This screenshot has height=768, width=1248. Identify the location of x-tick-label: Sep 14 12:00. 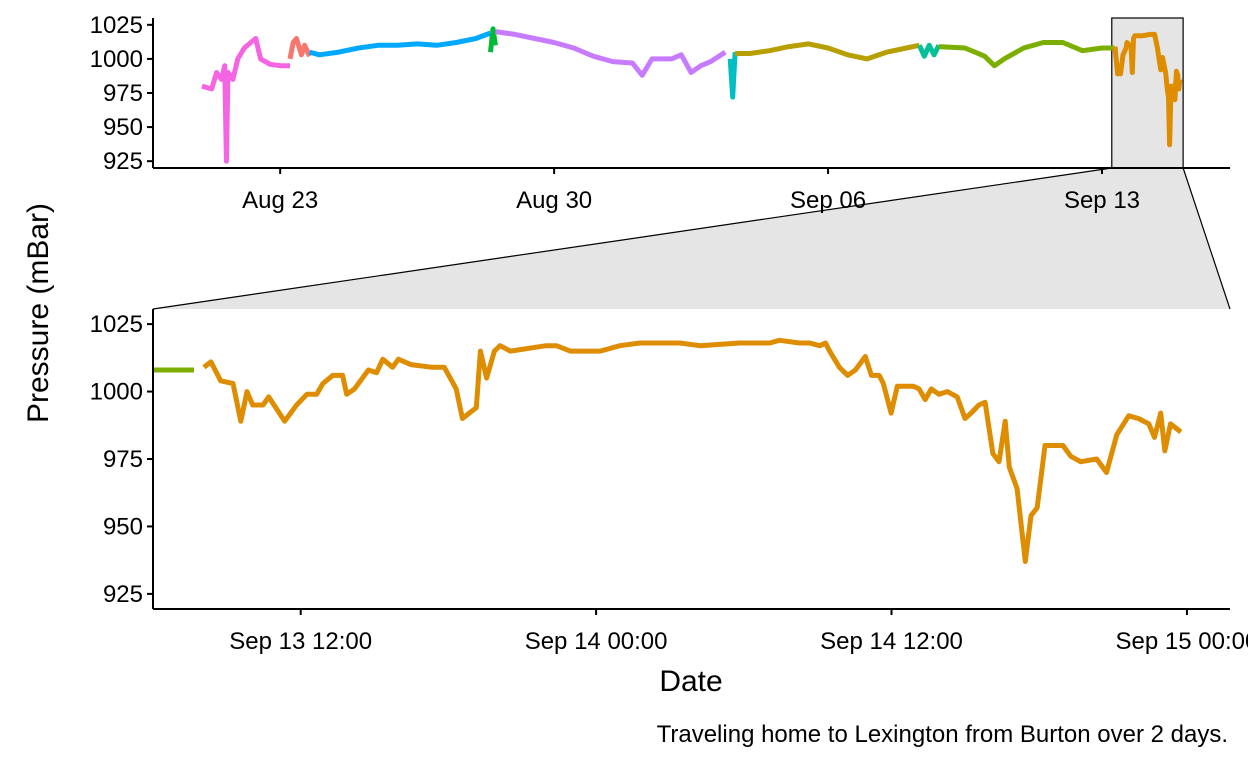
(891, 641).